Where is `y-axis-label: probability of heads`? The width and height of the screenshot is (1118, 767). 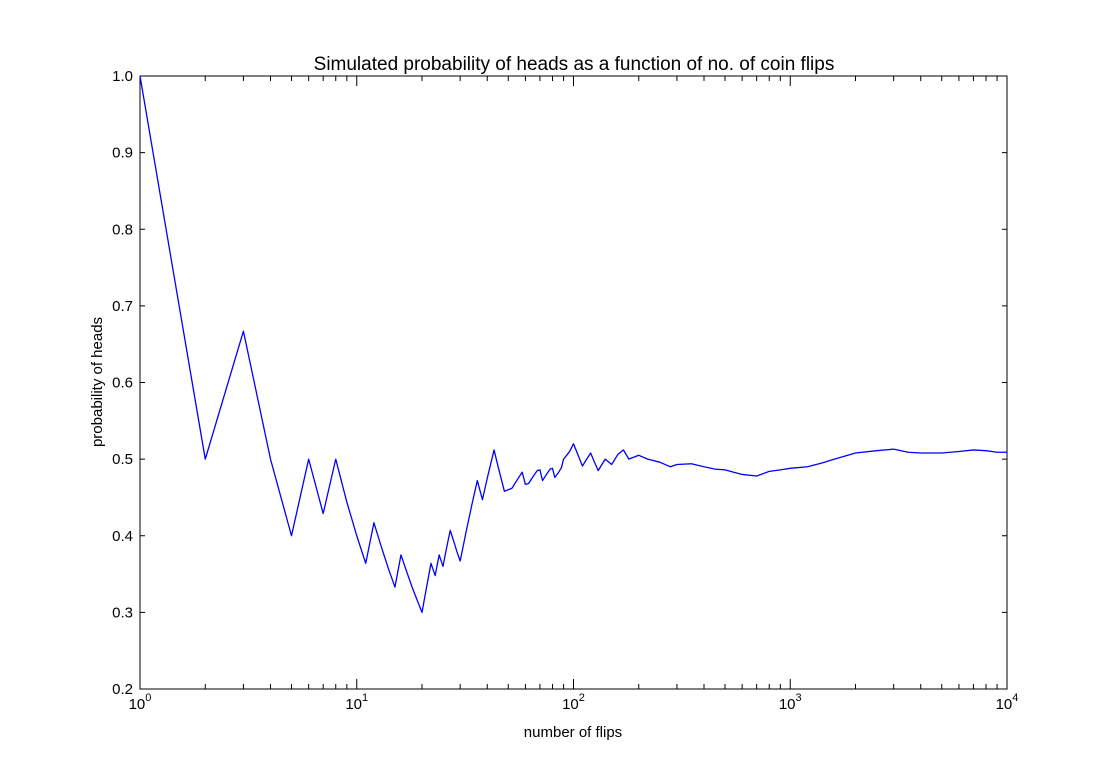 y-axis-label: probability of heads is located at coordinates (97, 382).